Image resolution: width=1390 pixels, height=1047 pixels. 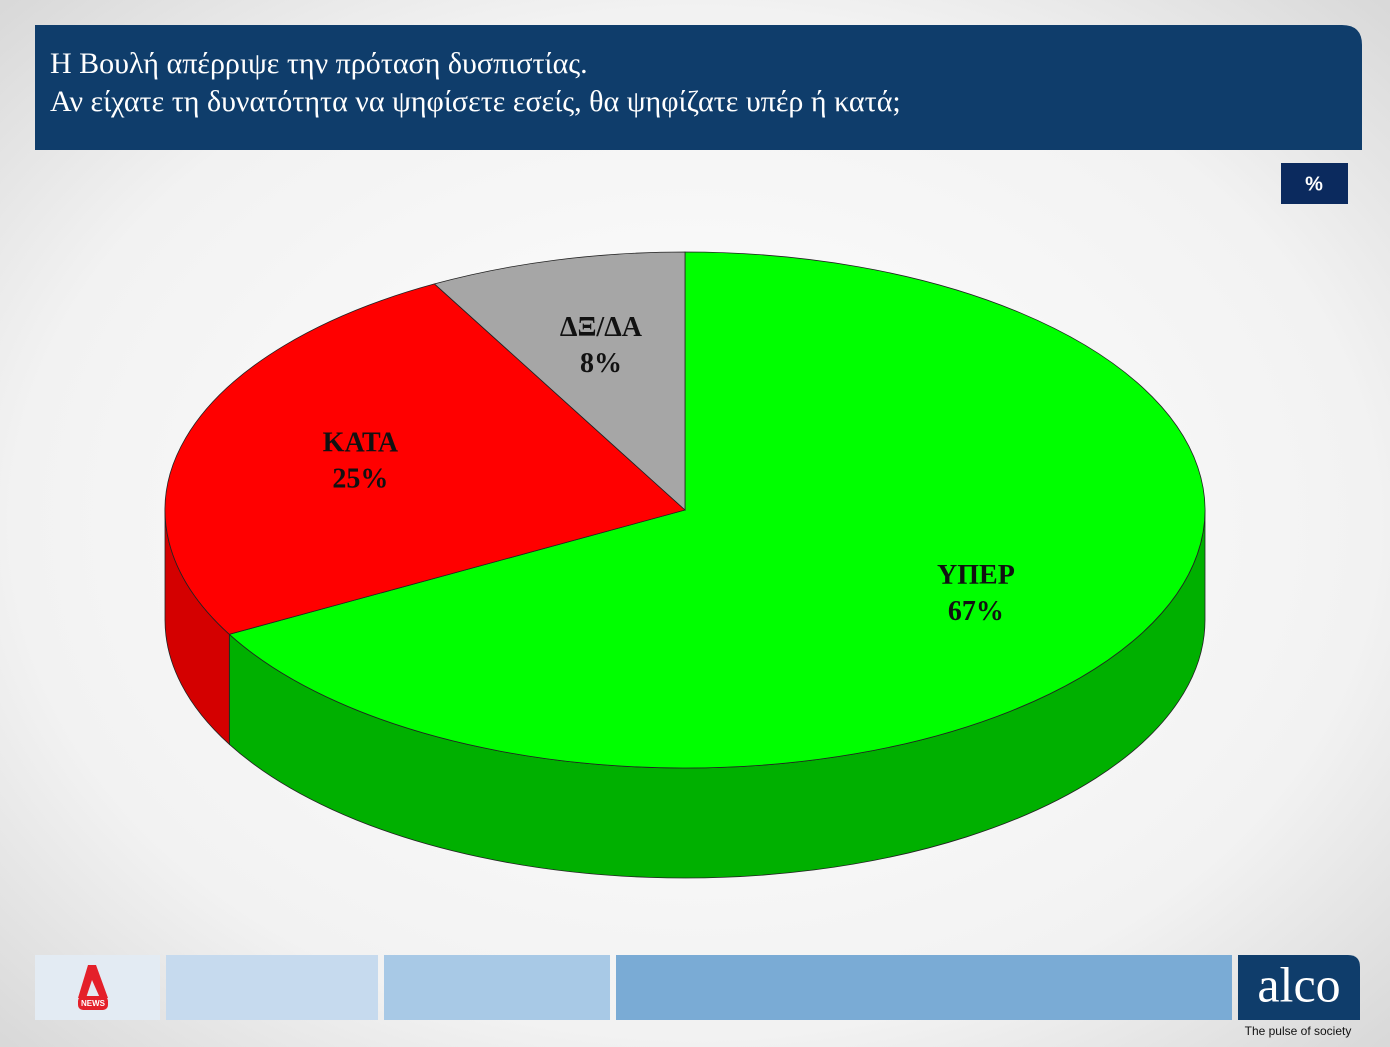 I want to click on news-logo-base, so click(x=93, y=1003).